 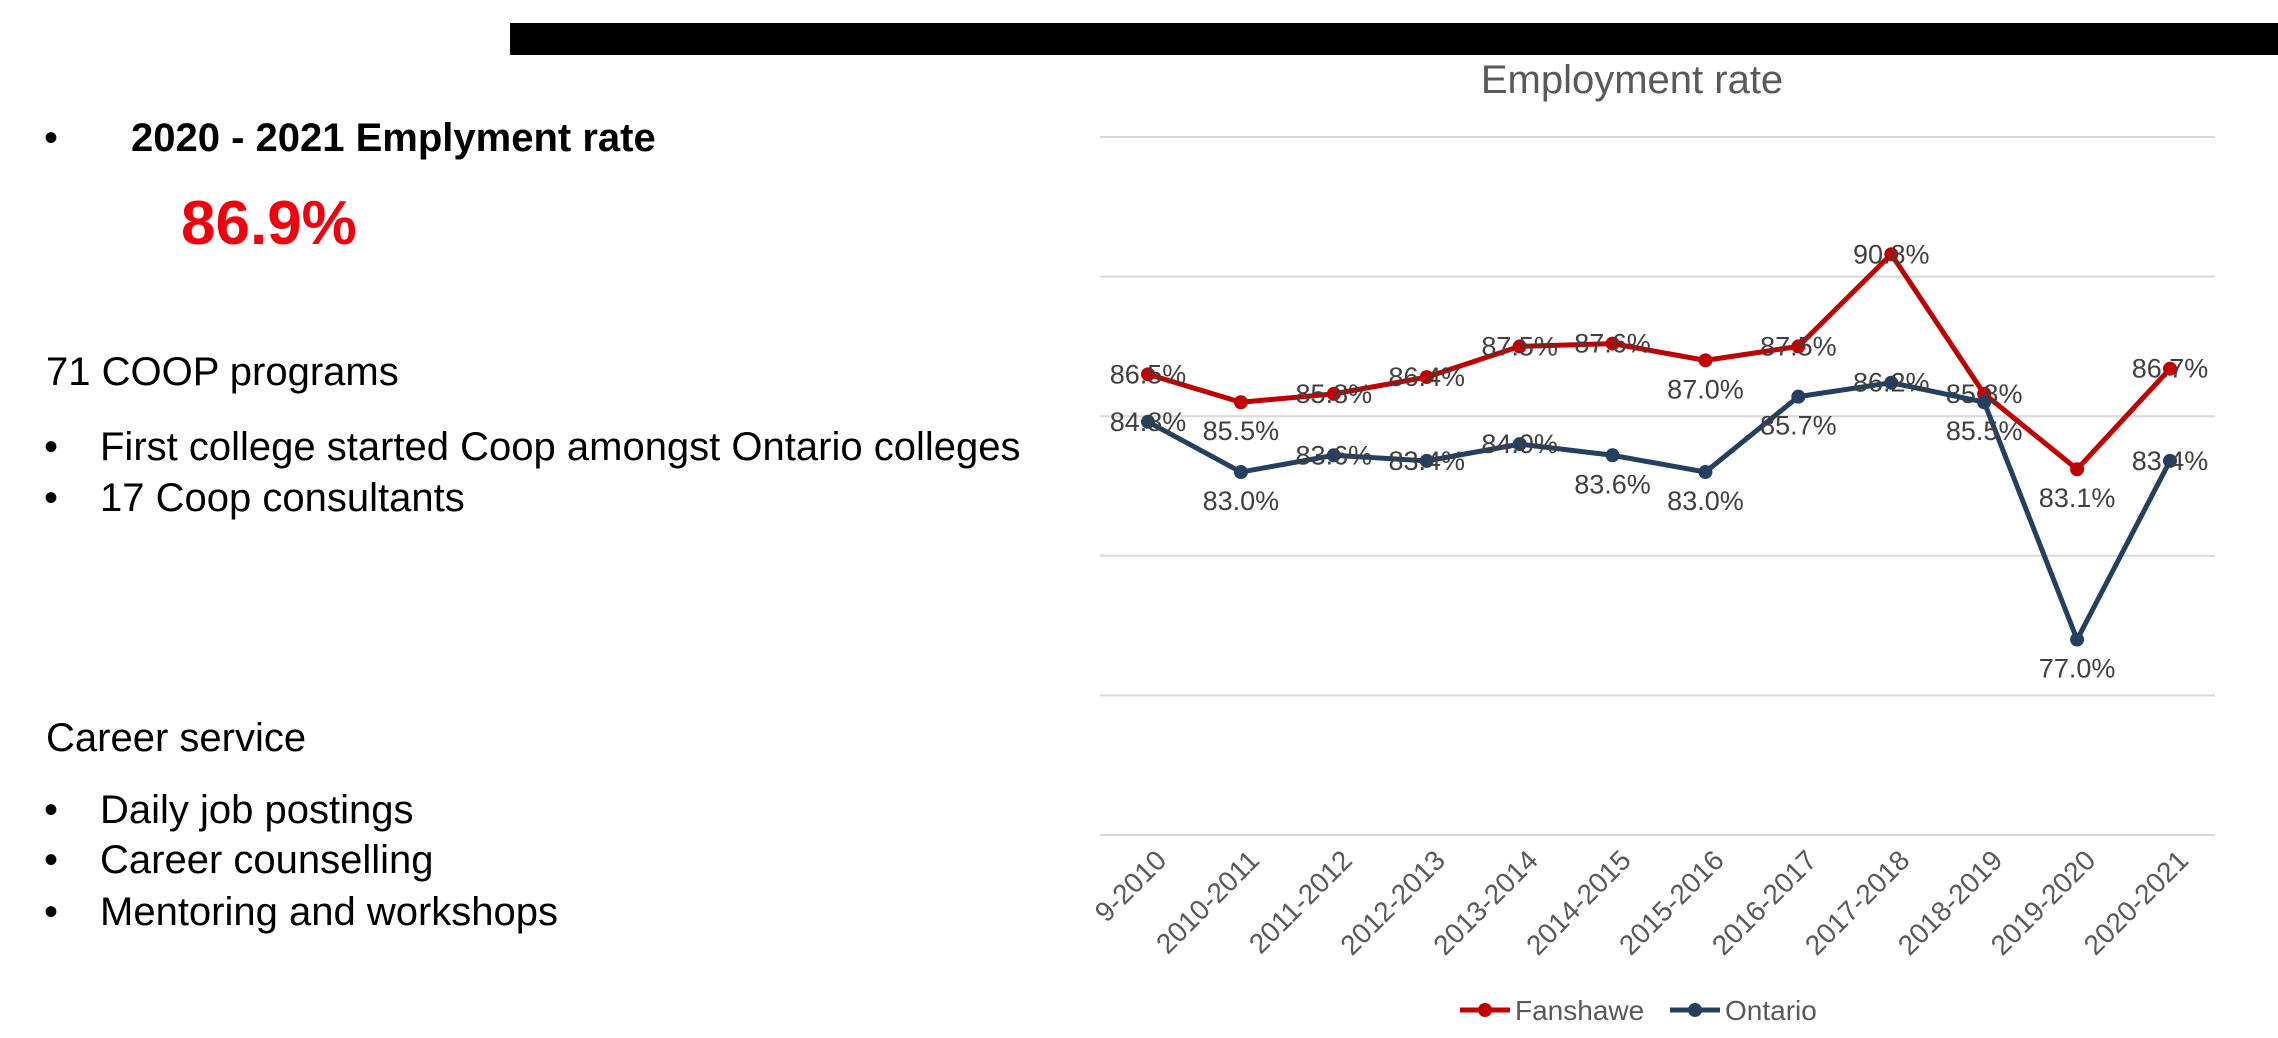 I want to click on data-label-ontario: 77.0%, so click(x=2077, y=669).